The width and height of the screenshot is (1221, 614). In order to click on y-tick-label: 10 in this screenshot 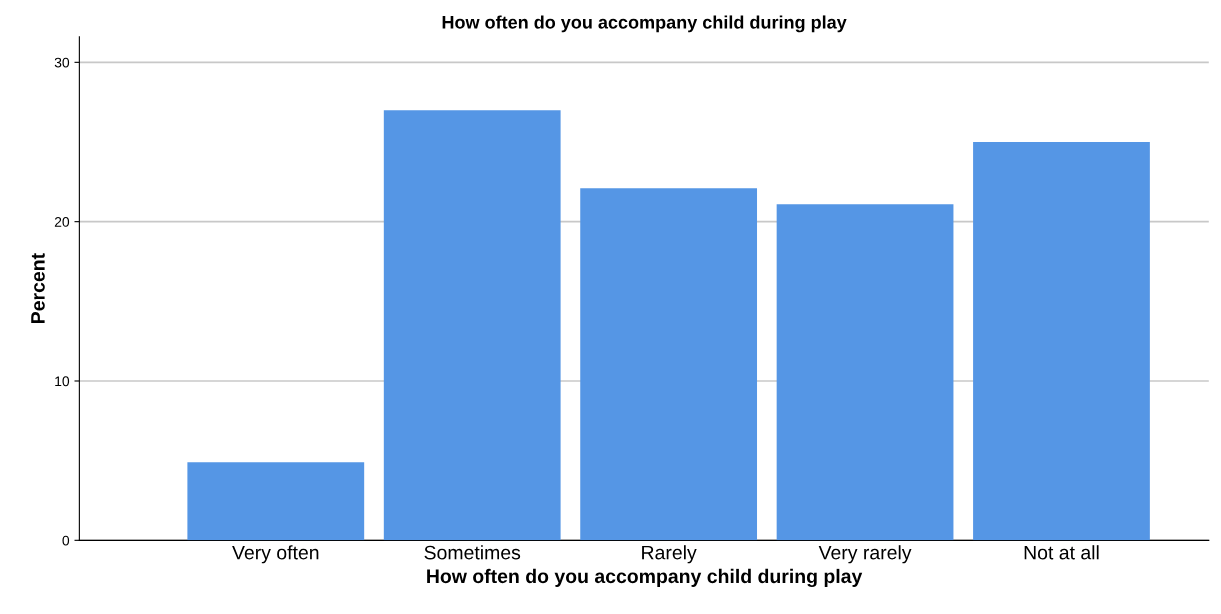, I will do `click(62, 381)`.